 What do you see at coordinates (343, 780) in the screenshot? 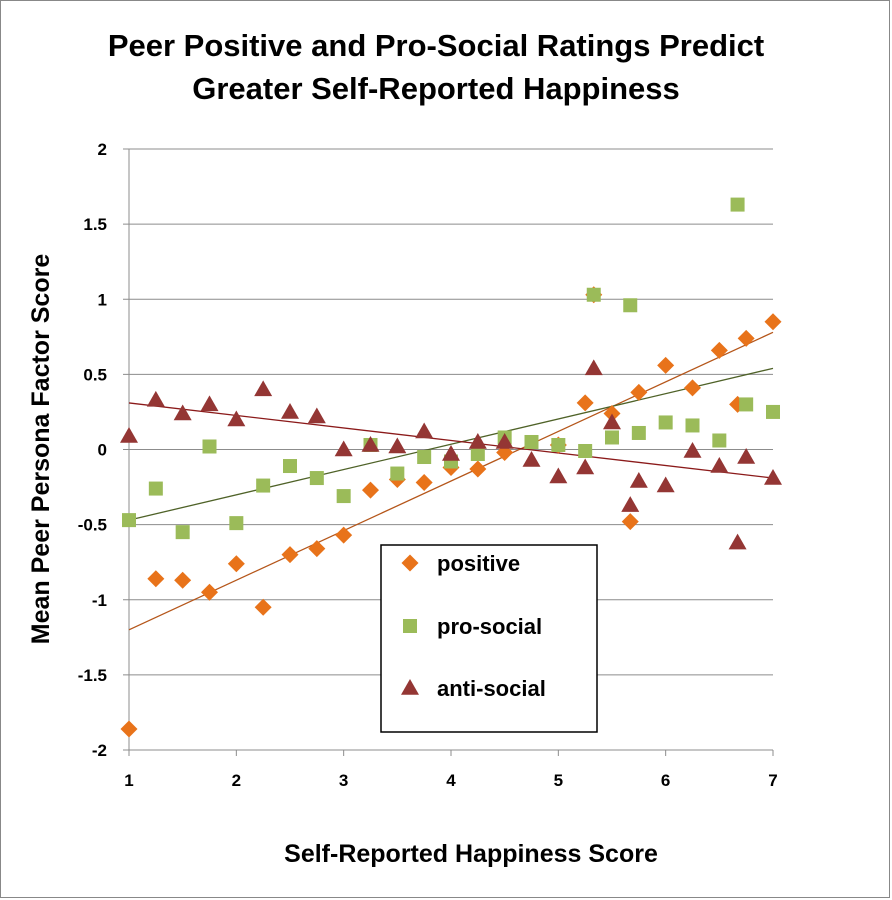
I see `x-tick-label: 3` at bounding box center [343, 780].